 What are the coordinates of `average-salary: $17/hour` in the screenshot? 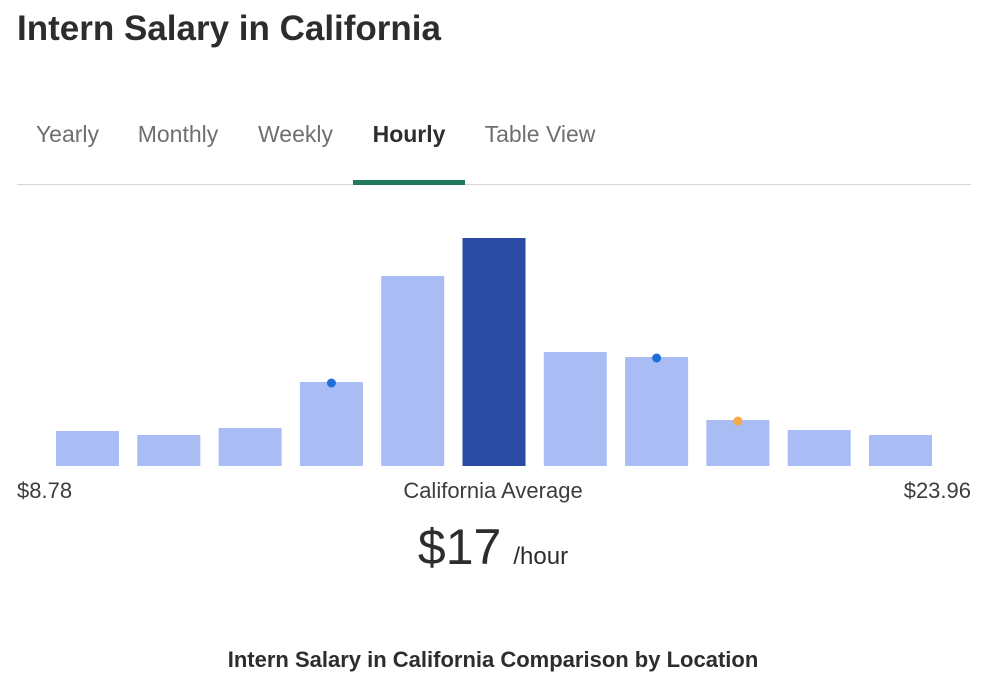 It's located at (493, 547).